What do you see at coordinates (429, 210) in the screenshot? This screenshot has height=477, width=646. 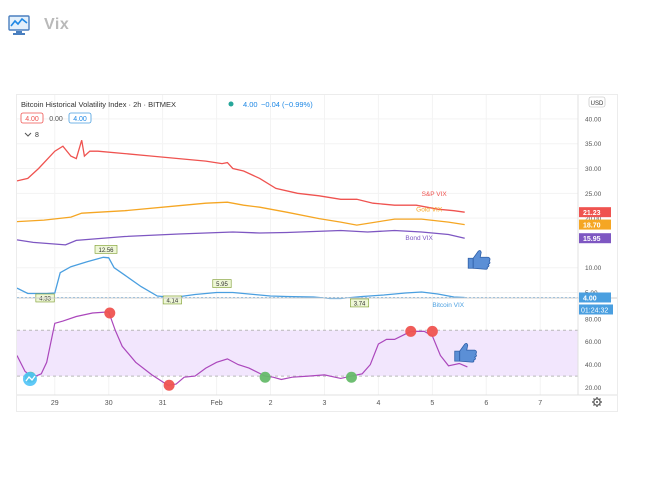 I see `series-name-label-1: Gold VIX` at bounding box center [429, 210].